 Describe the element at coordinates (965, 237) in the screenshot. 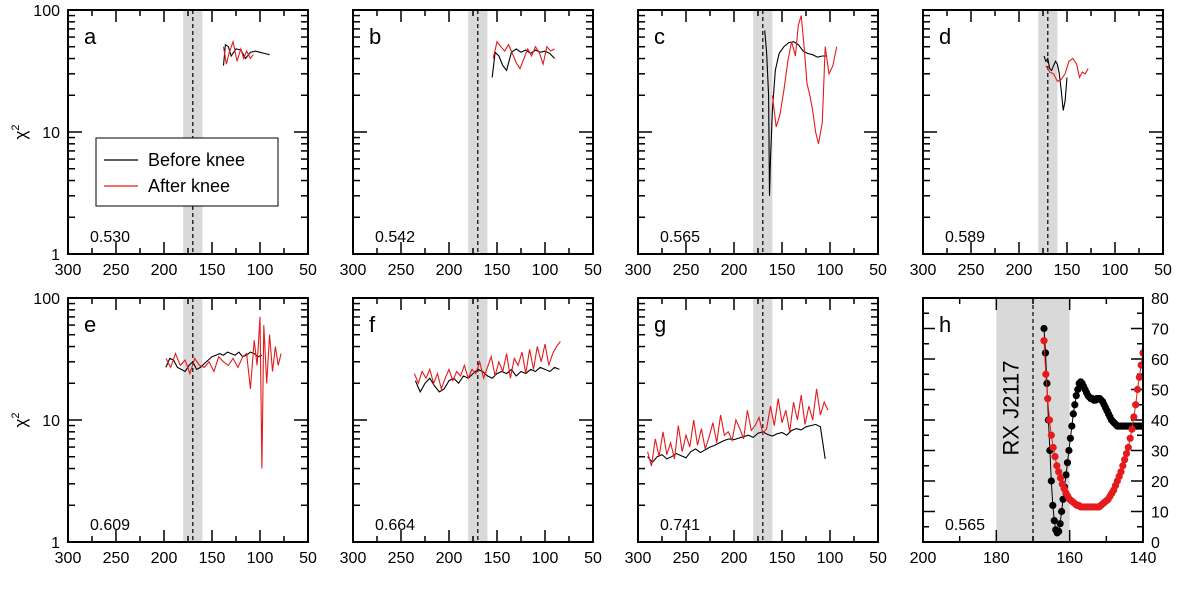

I see `mass-label: 0.589` at that location.